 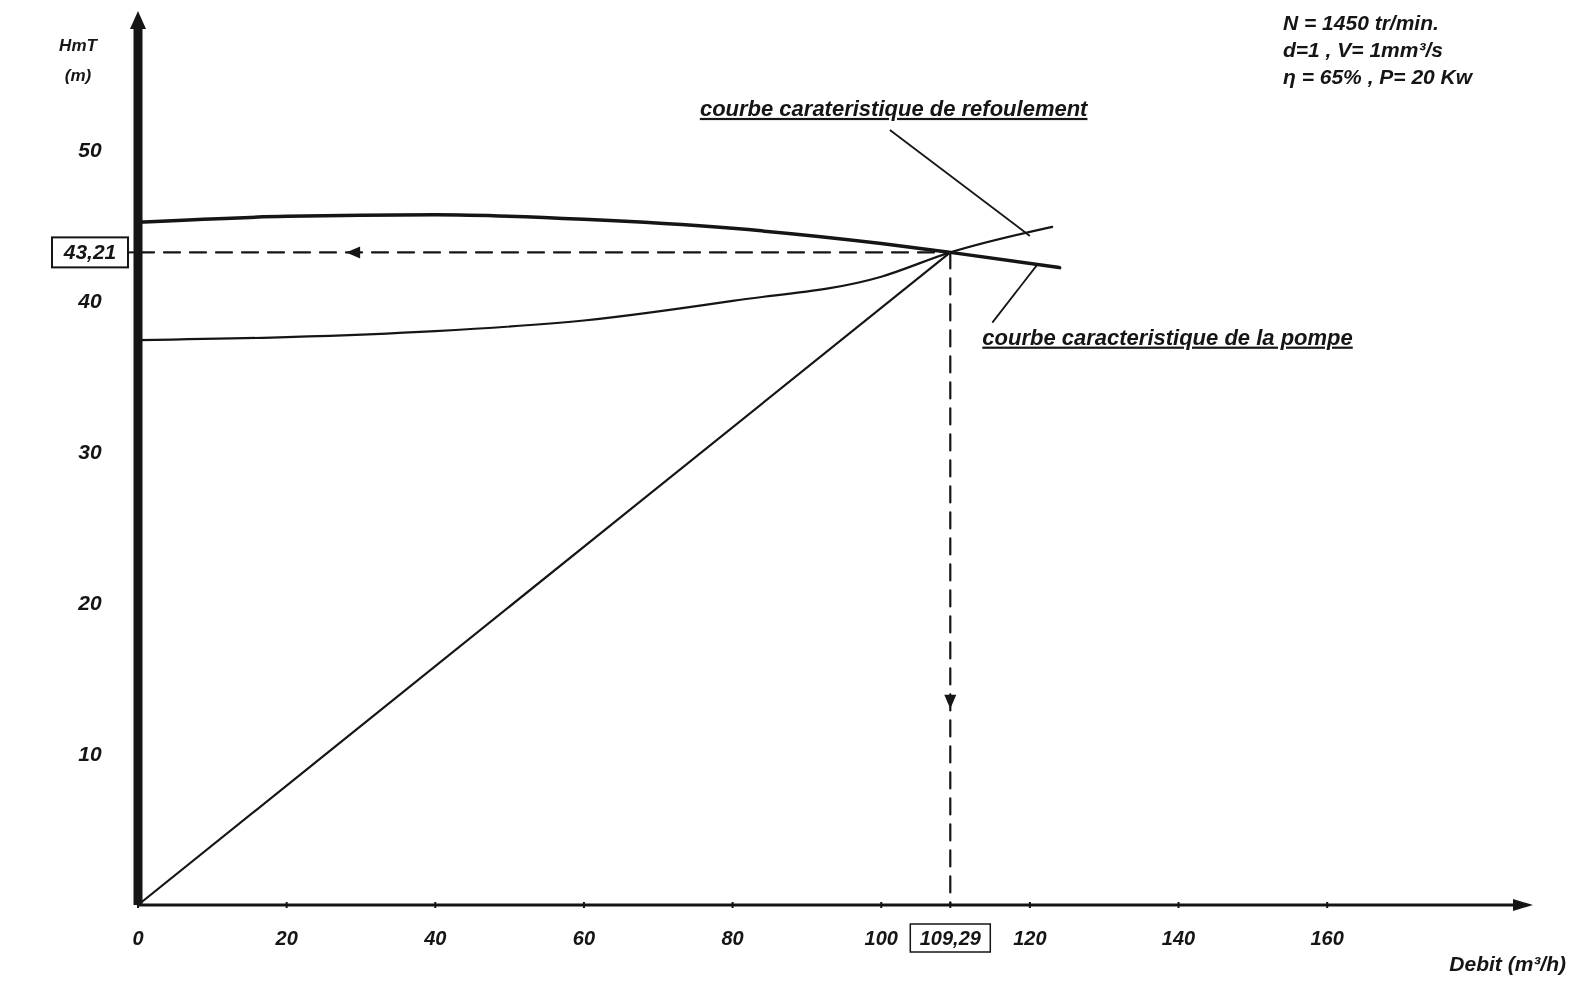 What do you see at coordinates (1030, 938) in the screenshot?
I see `x-tick-label: 120` at bounding box center [1030, 938].